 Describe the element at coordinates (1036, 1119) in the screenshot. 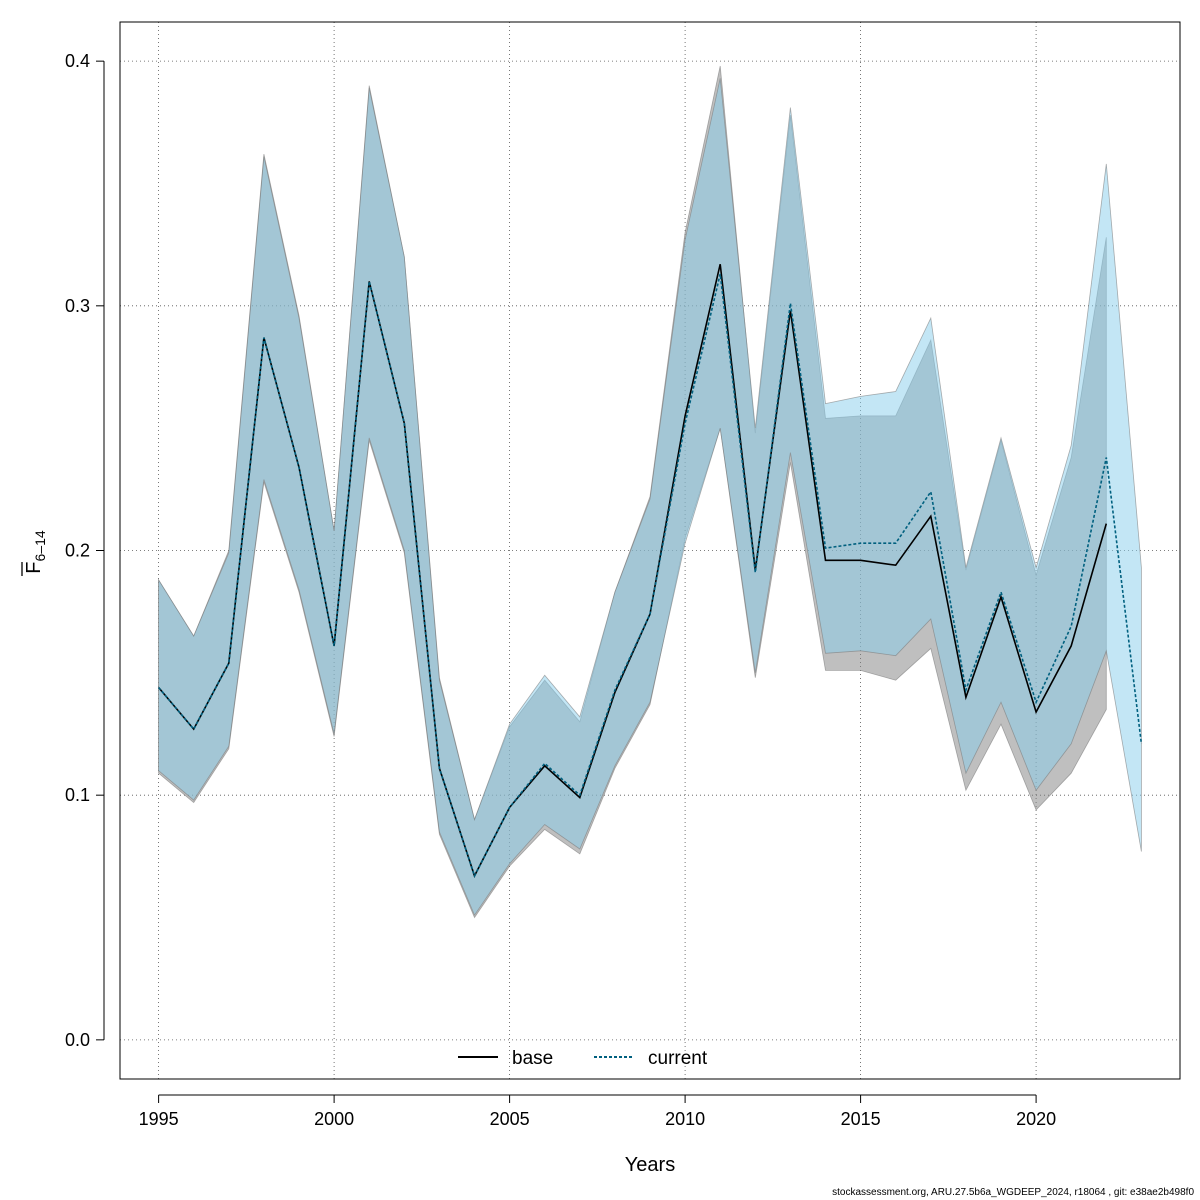

I see `x-tick-label-2020: 2020` at that location.